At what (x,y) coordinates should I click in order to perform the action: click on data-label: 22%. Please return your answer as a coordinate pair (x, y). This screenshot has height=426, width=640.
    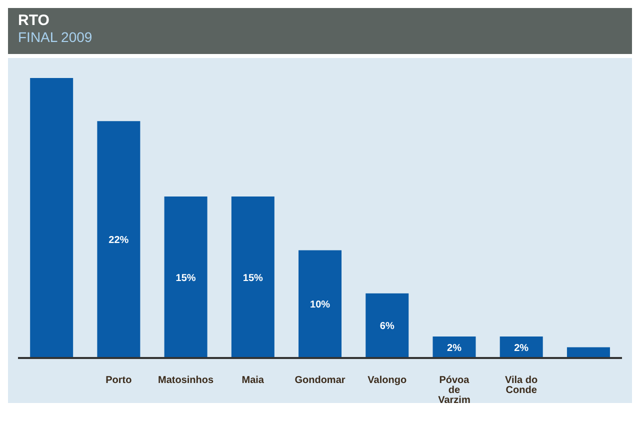
    Looking at the image, I should click on (118, 240).